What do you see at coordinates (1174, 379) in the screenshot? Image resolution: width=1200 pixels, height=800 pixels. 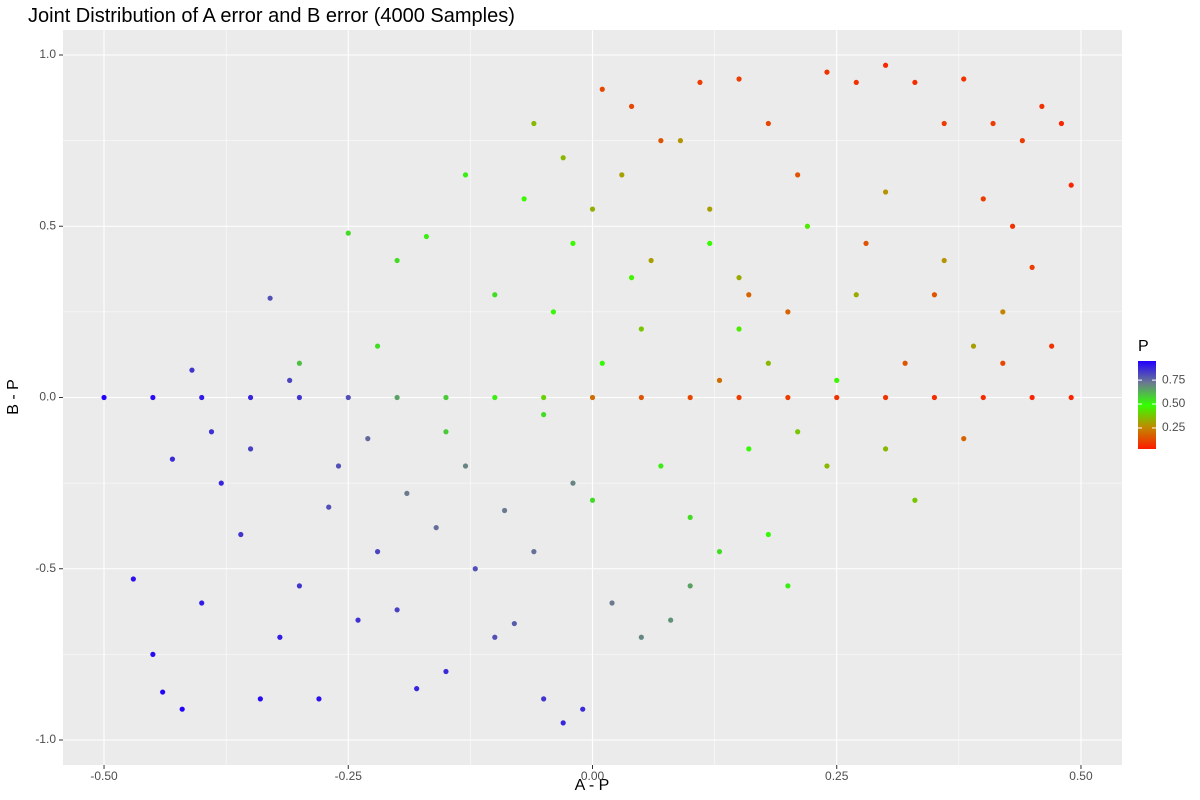 I see `colorbar-tick-label: 0.75` at bounding box center [1174, 379].